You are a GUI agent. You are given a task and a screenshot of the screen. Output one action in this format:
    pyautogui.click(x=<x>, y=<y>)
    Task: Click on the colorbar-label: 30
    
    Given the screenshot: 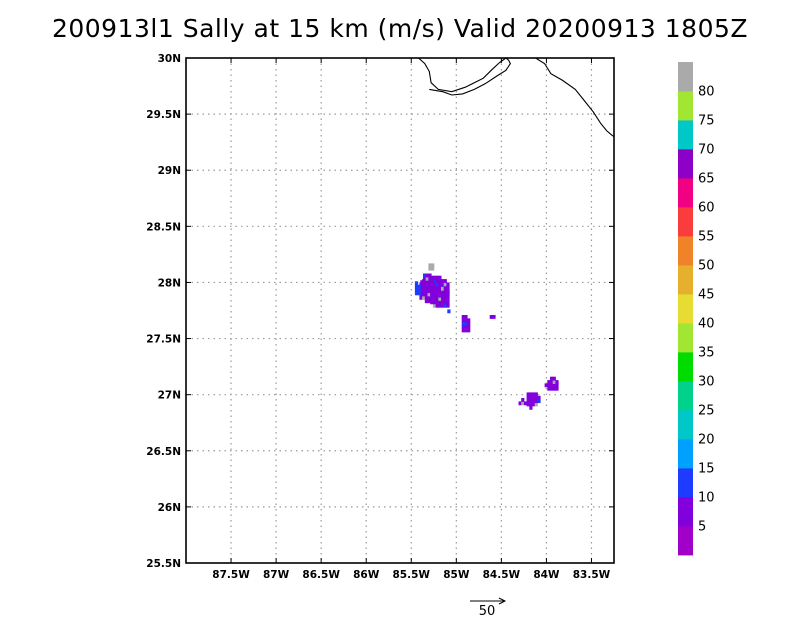 What is the action you would take?
    pyautogui.click(x=706, y=382)
    